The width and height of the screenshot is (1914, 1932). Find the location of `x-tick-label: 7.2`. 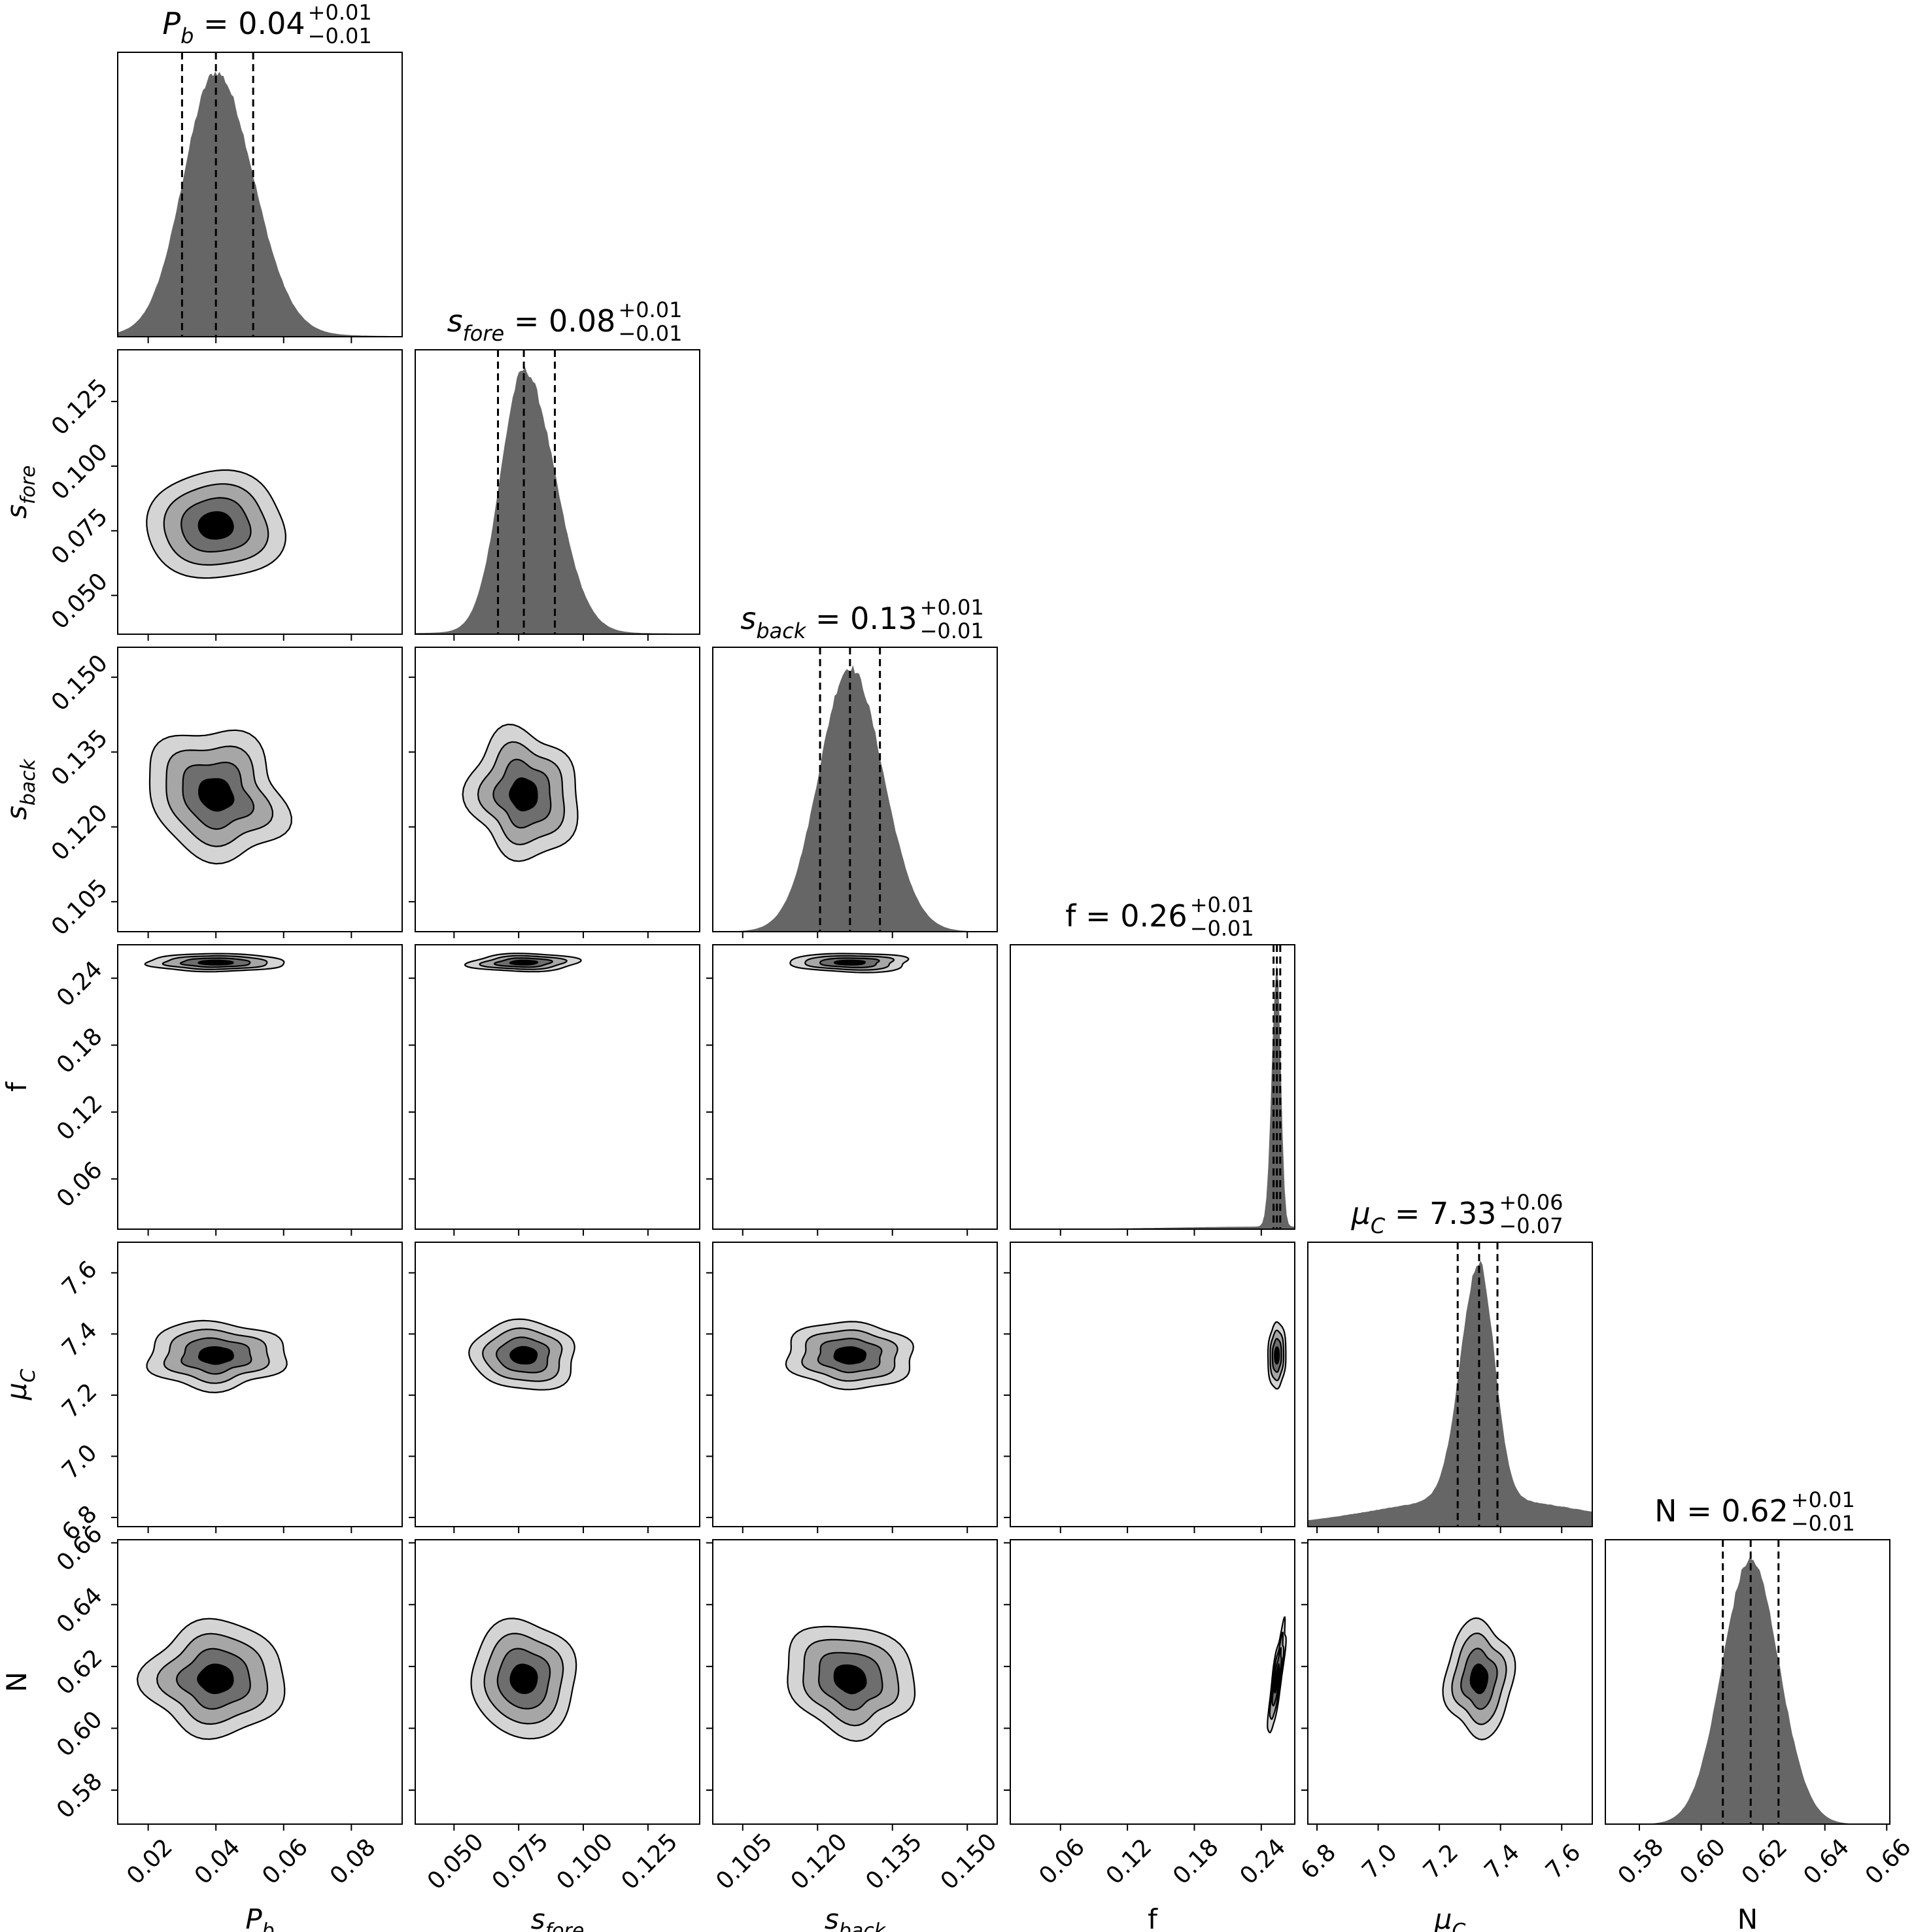

x-tick-label: 7.2 is located at coordinates (1440, 1861).